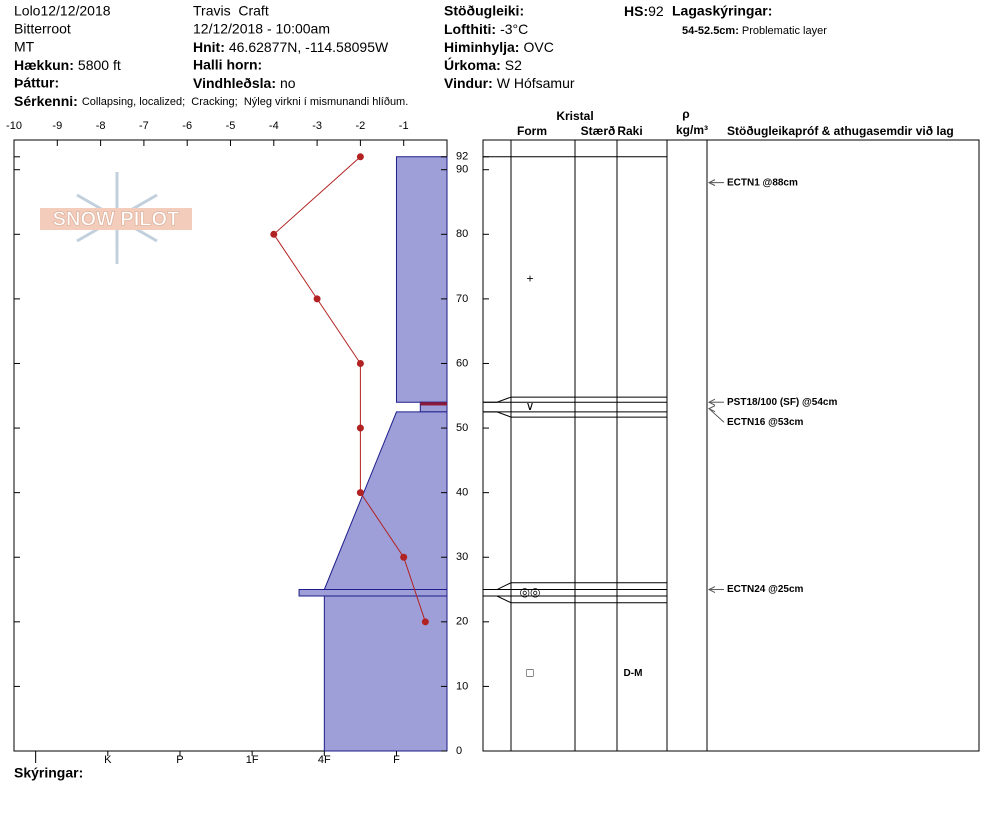 The height and width of the screenshot is (840, 994). I want to click on y-tick-label: 60, so click(462, 363).